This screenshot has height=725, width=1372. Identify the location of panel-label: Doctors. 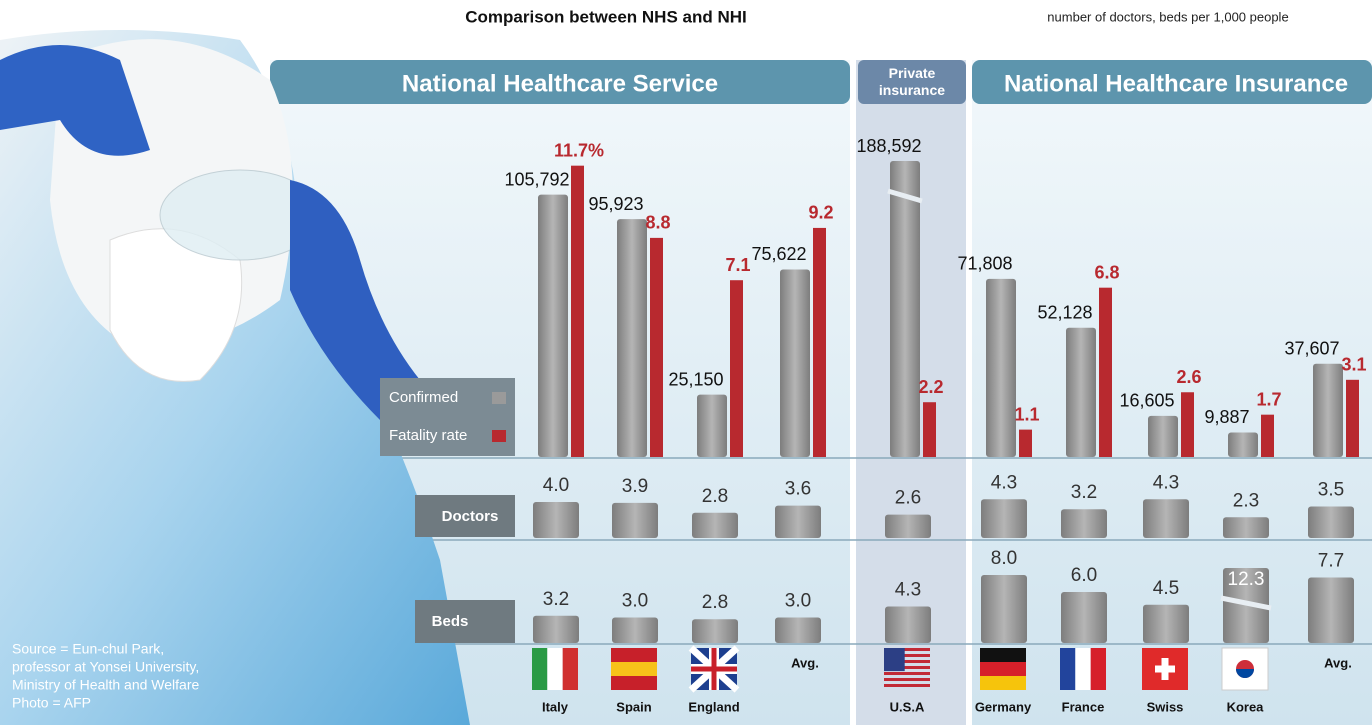
(470, 516).